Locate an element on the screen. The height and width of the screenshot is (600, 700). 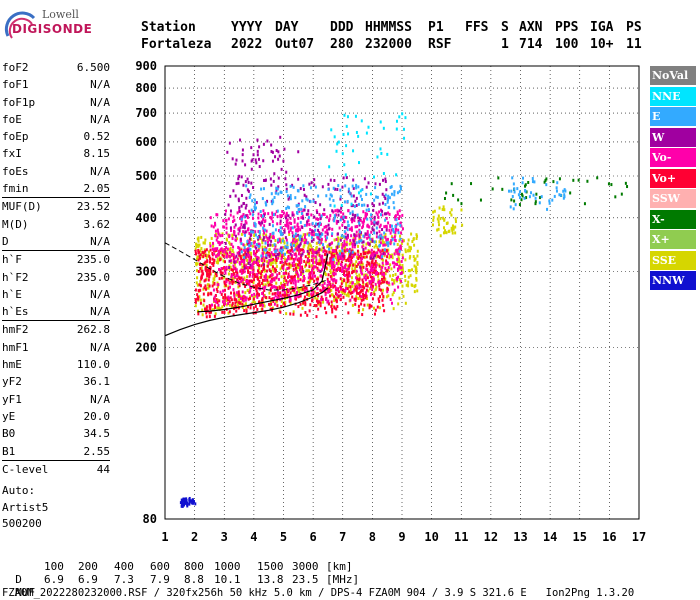
parameter-label: B0 is located at coordinates (9, 434).